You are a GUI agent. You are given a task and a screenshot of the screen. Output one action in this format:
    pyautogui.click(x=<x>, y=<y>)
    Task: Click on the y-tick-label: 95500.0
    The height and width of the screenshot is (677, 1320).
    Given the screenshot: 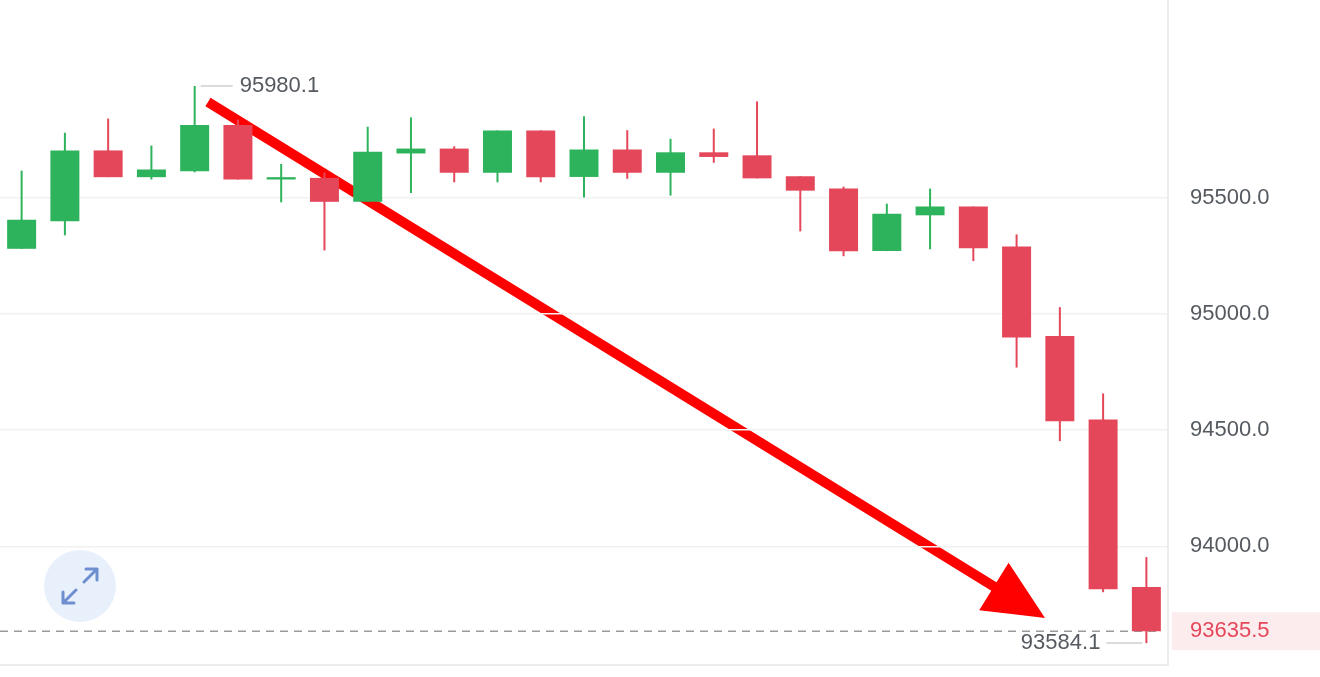 What is the action you would take?
    pyautogui.click(x=1230, y=196)
    